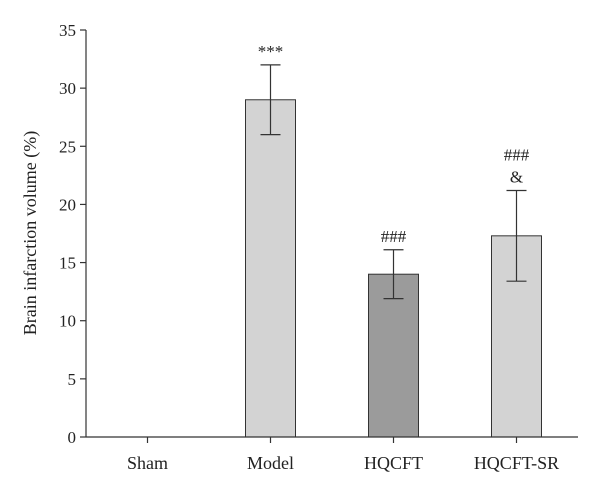 This screenshot has width=600, height=493. Describe the element at coordinates (72, 234) in the screenshot. I see `y-axis-ticks: 0 5 10 15 20 25 30 35` at that location.